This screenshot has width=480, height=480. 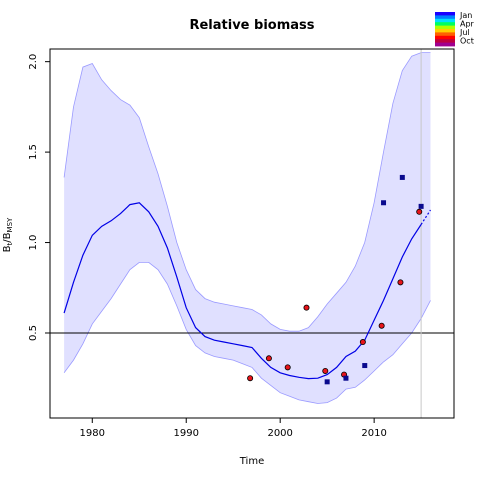 What do you see at coordinates (373, 433) in the screenshot?
I see `x-tick-label: 2010` at bounding box center [373, 433].